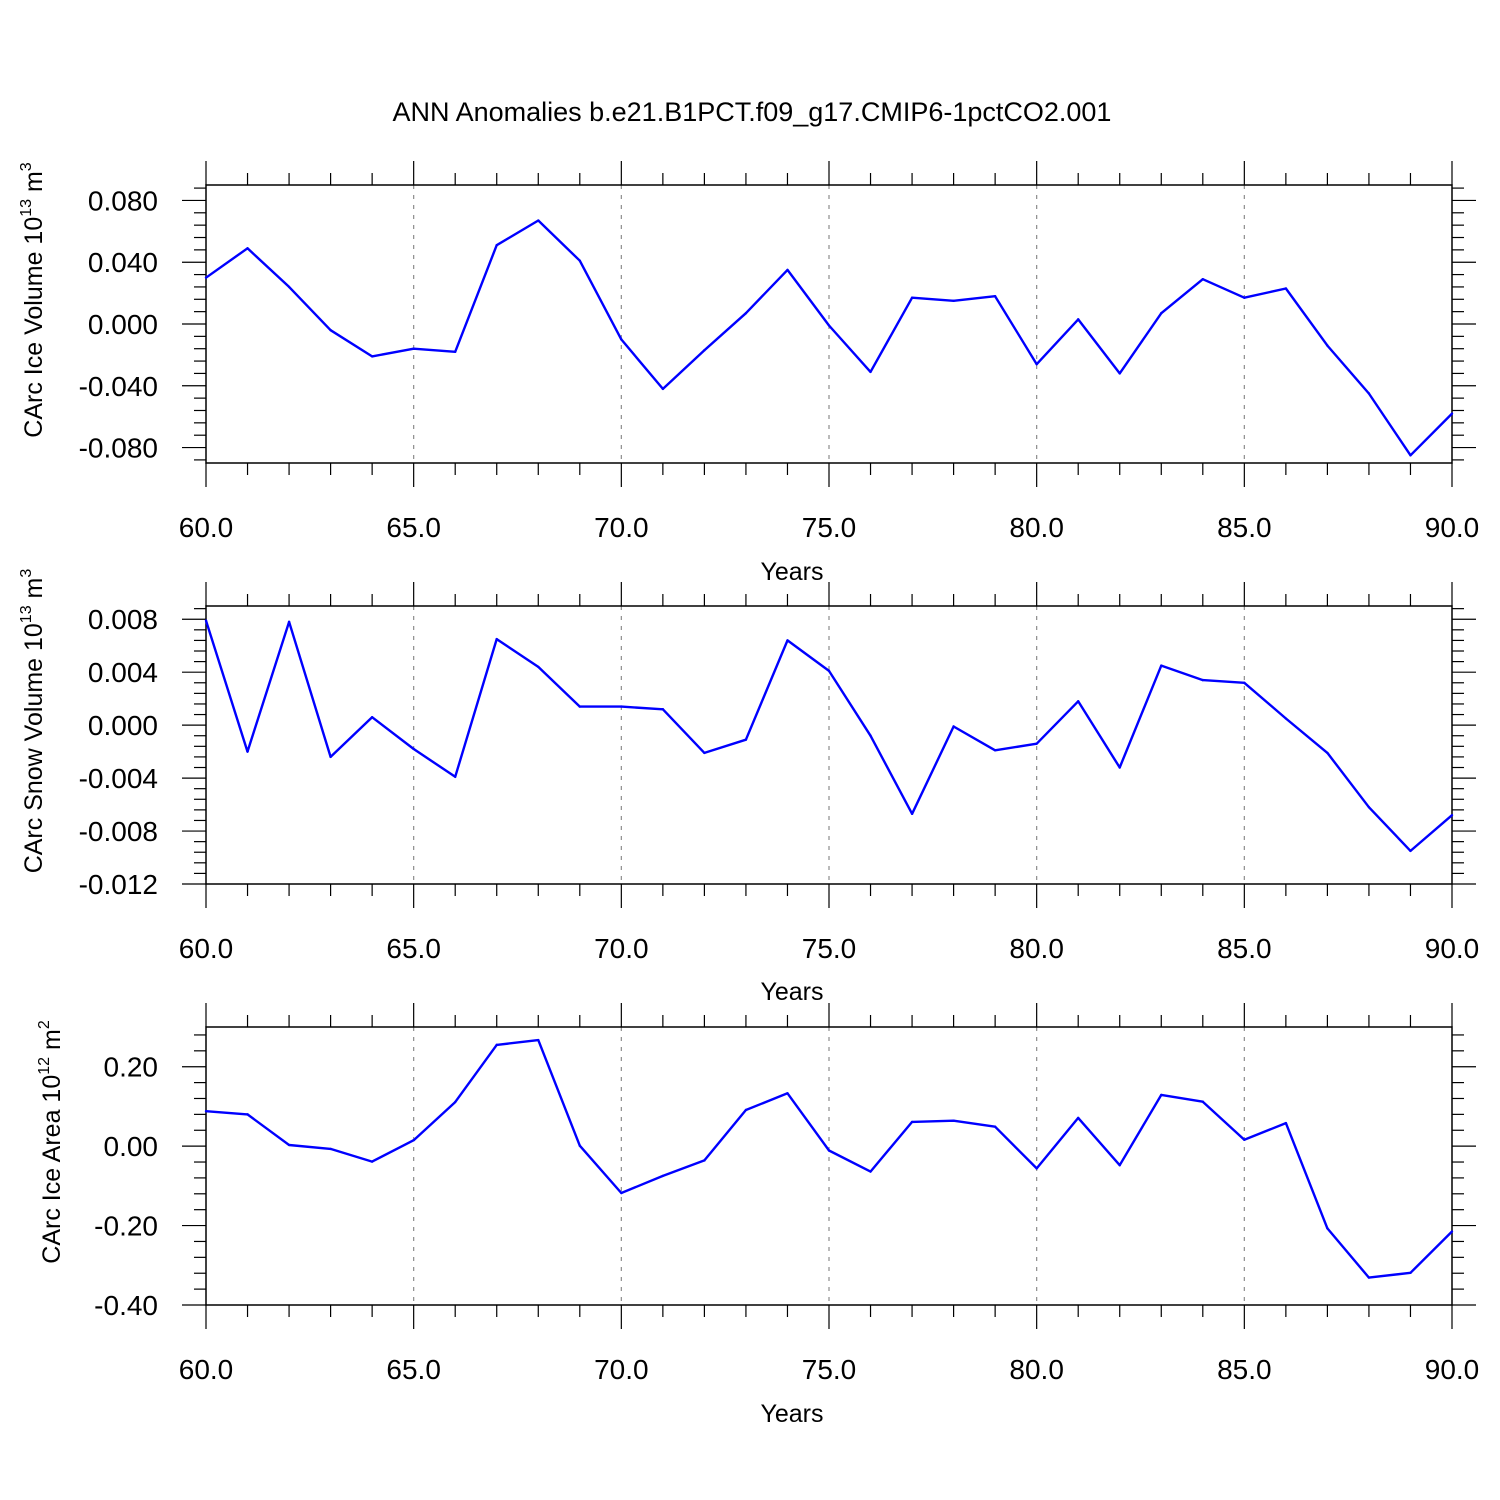  I want to click on y-tick-label: 0.008, so click(123, 619).